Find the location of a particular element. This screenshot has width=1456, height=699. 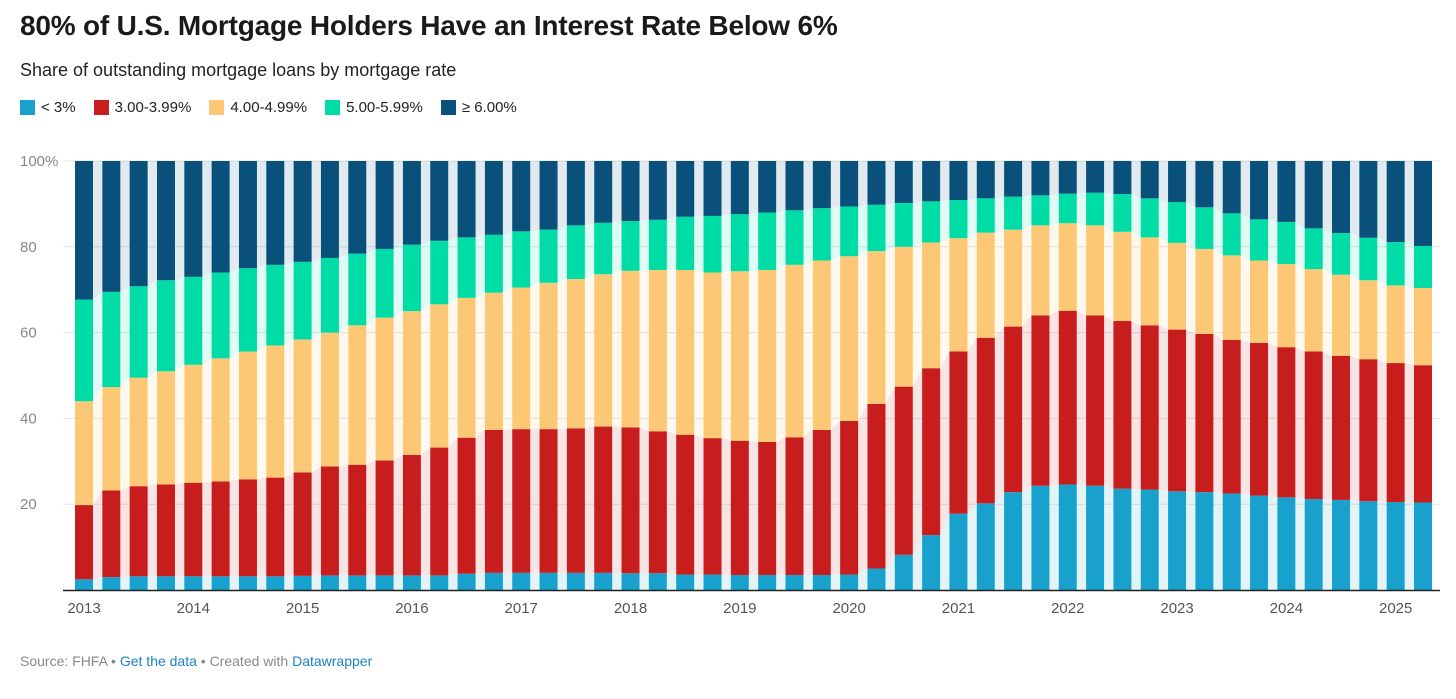

source-text: Source: FHFA is located at coordinates (64, 661).